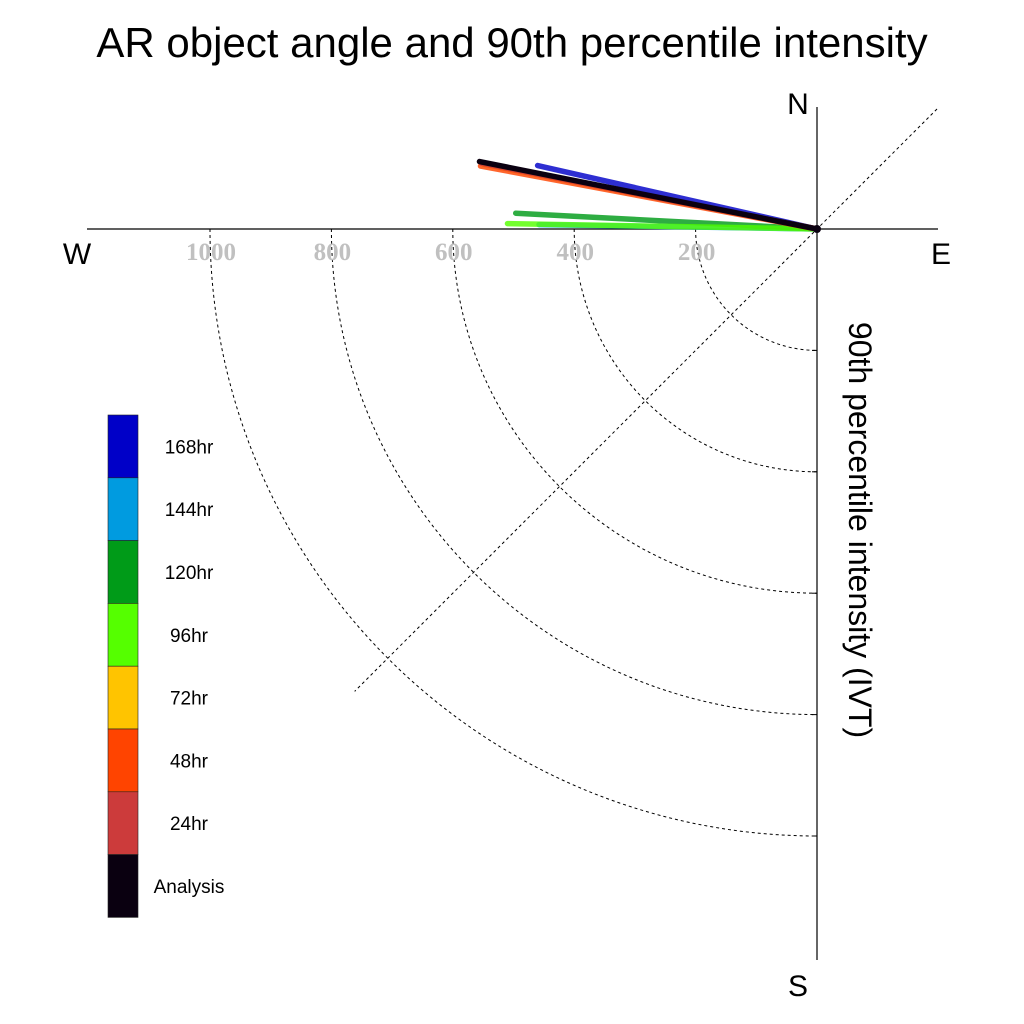  Describe the element at coordinates (123, 823) in the screenshot. I see `legend-swatch-24hr` at that location.